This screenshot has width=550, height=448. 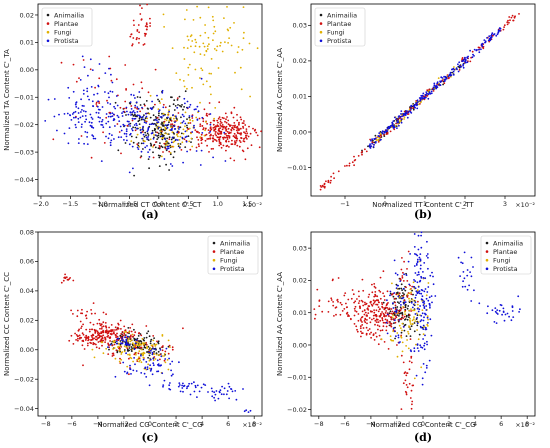 I want to click on panel-label: (c), so click(x=149, y=437).